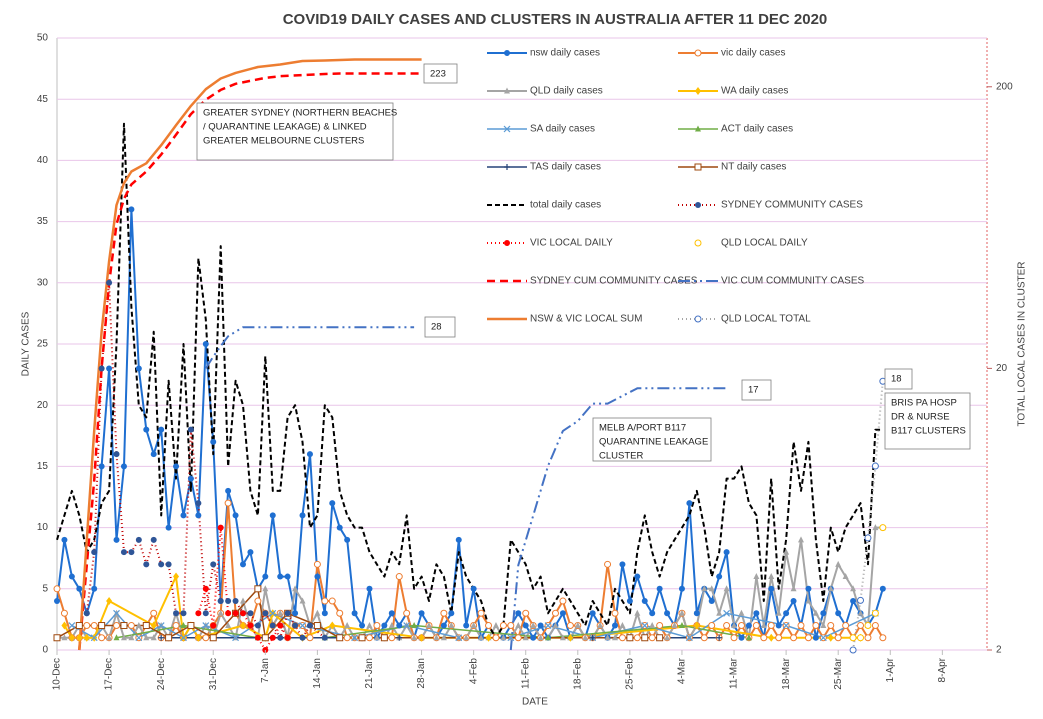 This screenshot has width=1043, height=719. I want to click on y2-tick-label: 200, so click(1004, 86).